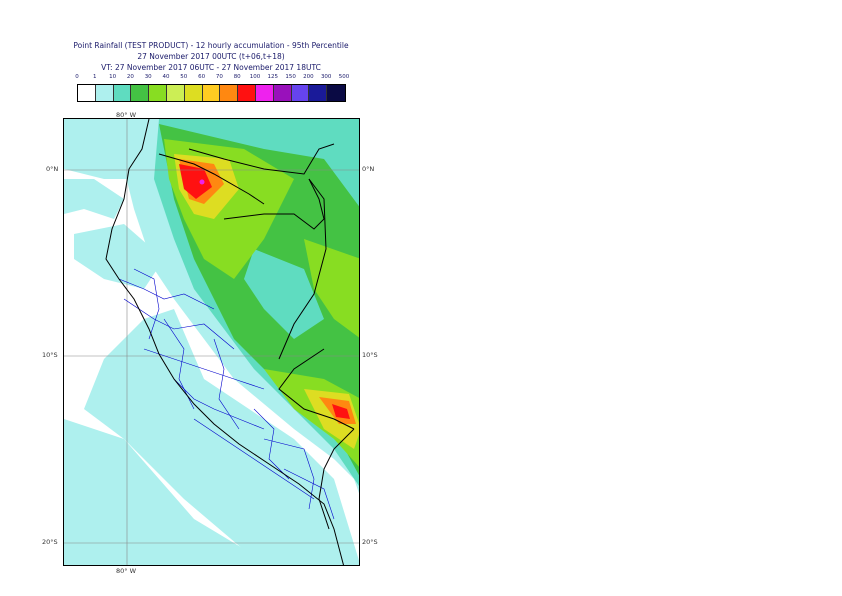 The height and width of the screenshot is (596, 842). I want to click on ocean-band-sw, so click(167, 492).